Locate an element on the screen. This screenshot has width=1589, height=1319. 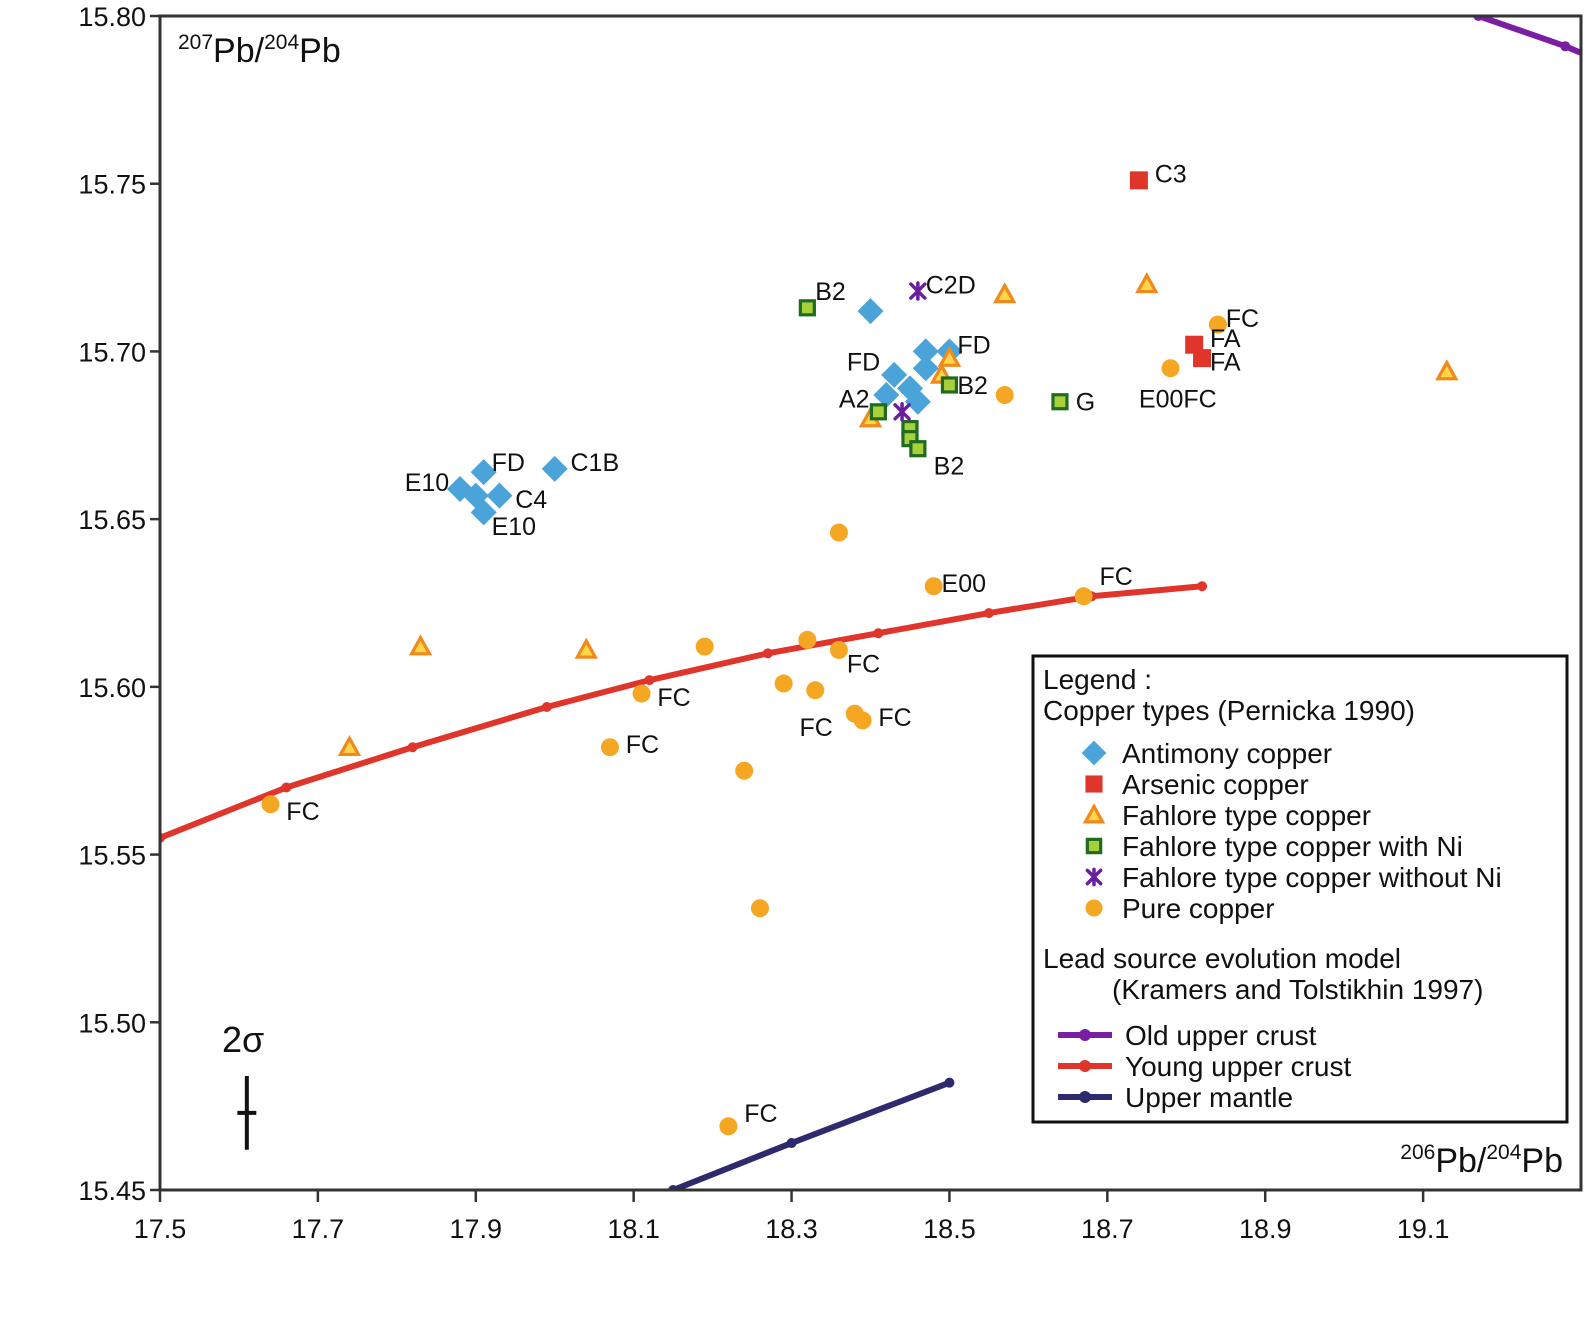
y-axis-title: 207Pb/204Pb is located at coordinates (259, 50).